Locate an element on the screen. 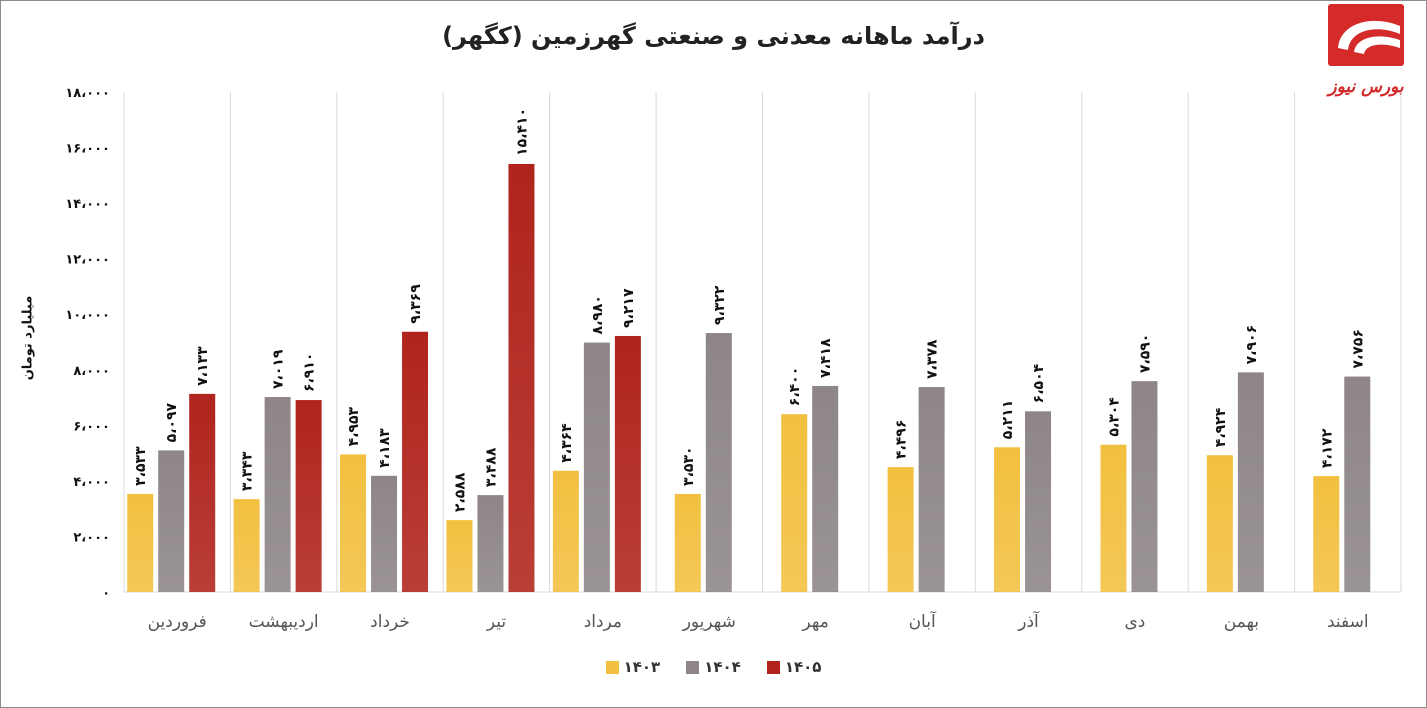  data-label: ۷،۳۷۸ is located at coordinates (933, 359).